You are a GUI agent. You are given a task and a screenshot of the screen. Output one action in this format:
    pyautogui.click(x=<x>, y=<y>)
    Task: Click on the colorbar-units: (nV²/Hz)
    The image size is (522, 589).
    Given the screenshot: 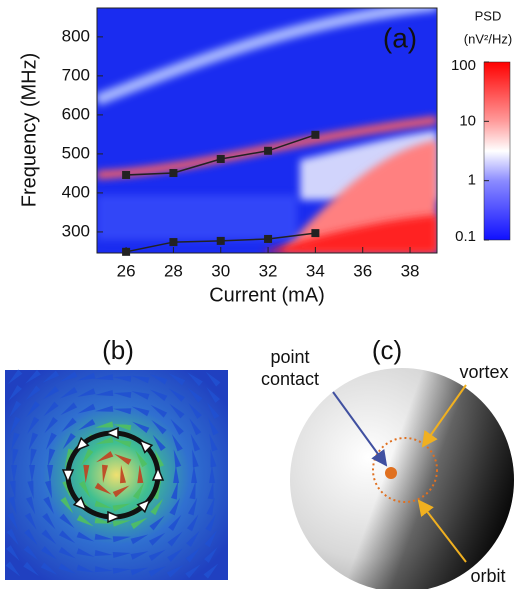 What is the action you would take?
    pyautogui.click(x=488, y=38)
    